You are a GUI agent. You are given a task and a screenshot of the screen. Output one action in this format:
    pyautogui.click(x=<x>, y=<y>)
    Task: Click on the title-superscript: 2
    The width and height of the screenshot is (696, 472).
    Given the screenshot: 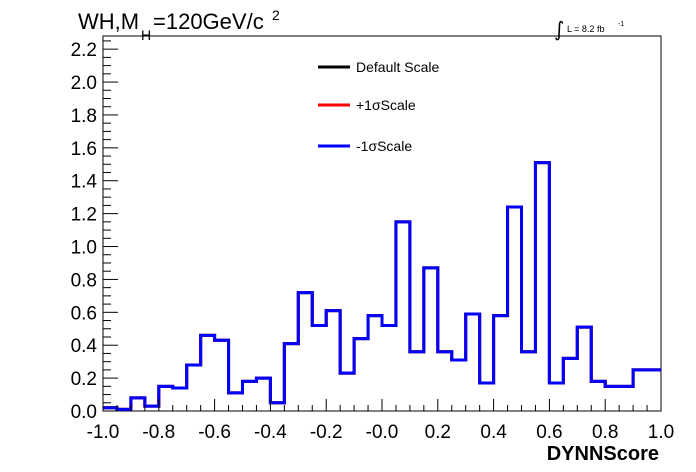 What is the action you would take?
    pyautogui.click(x=276, y=15)
    